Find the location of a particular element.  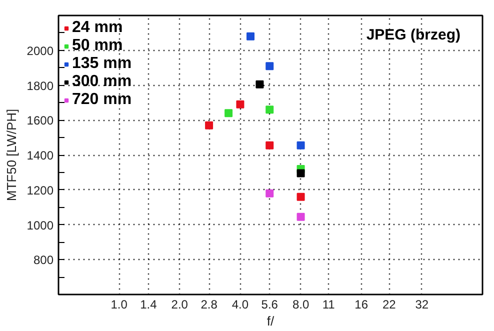

y-tick-label: 1000 is located at coordinates (40, 225).